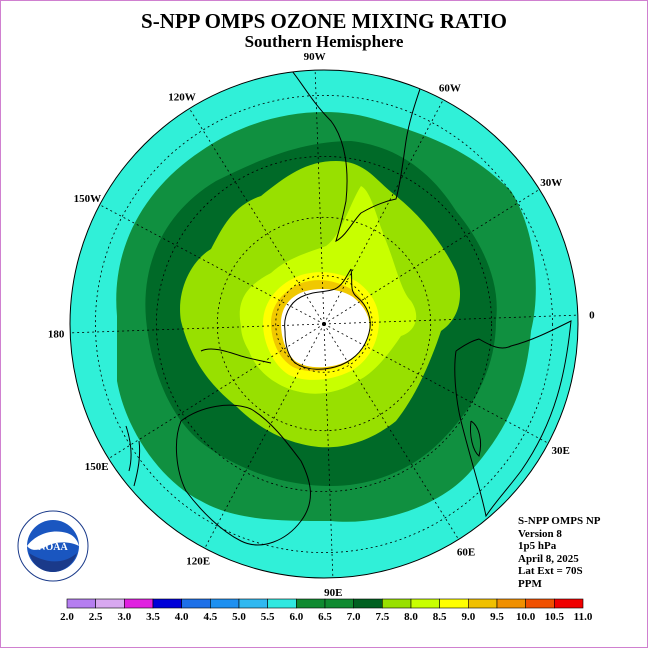 This screenshot has height=648, width=648. What do you see at coordinates (559, 521) in the screenshot?
I see `info-product: S-NPP OMPS NP` at bounding box center [559, 521].